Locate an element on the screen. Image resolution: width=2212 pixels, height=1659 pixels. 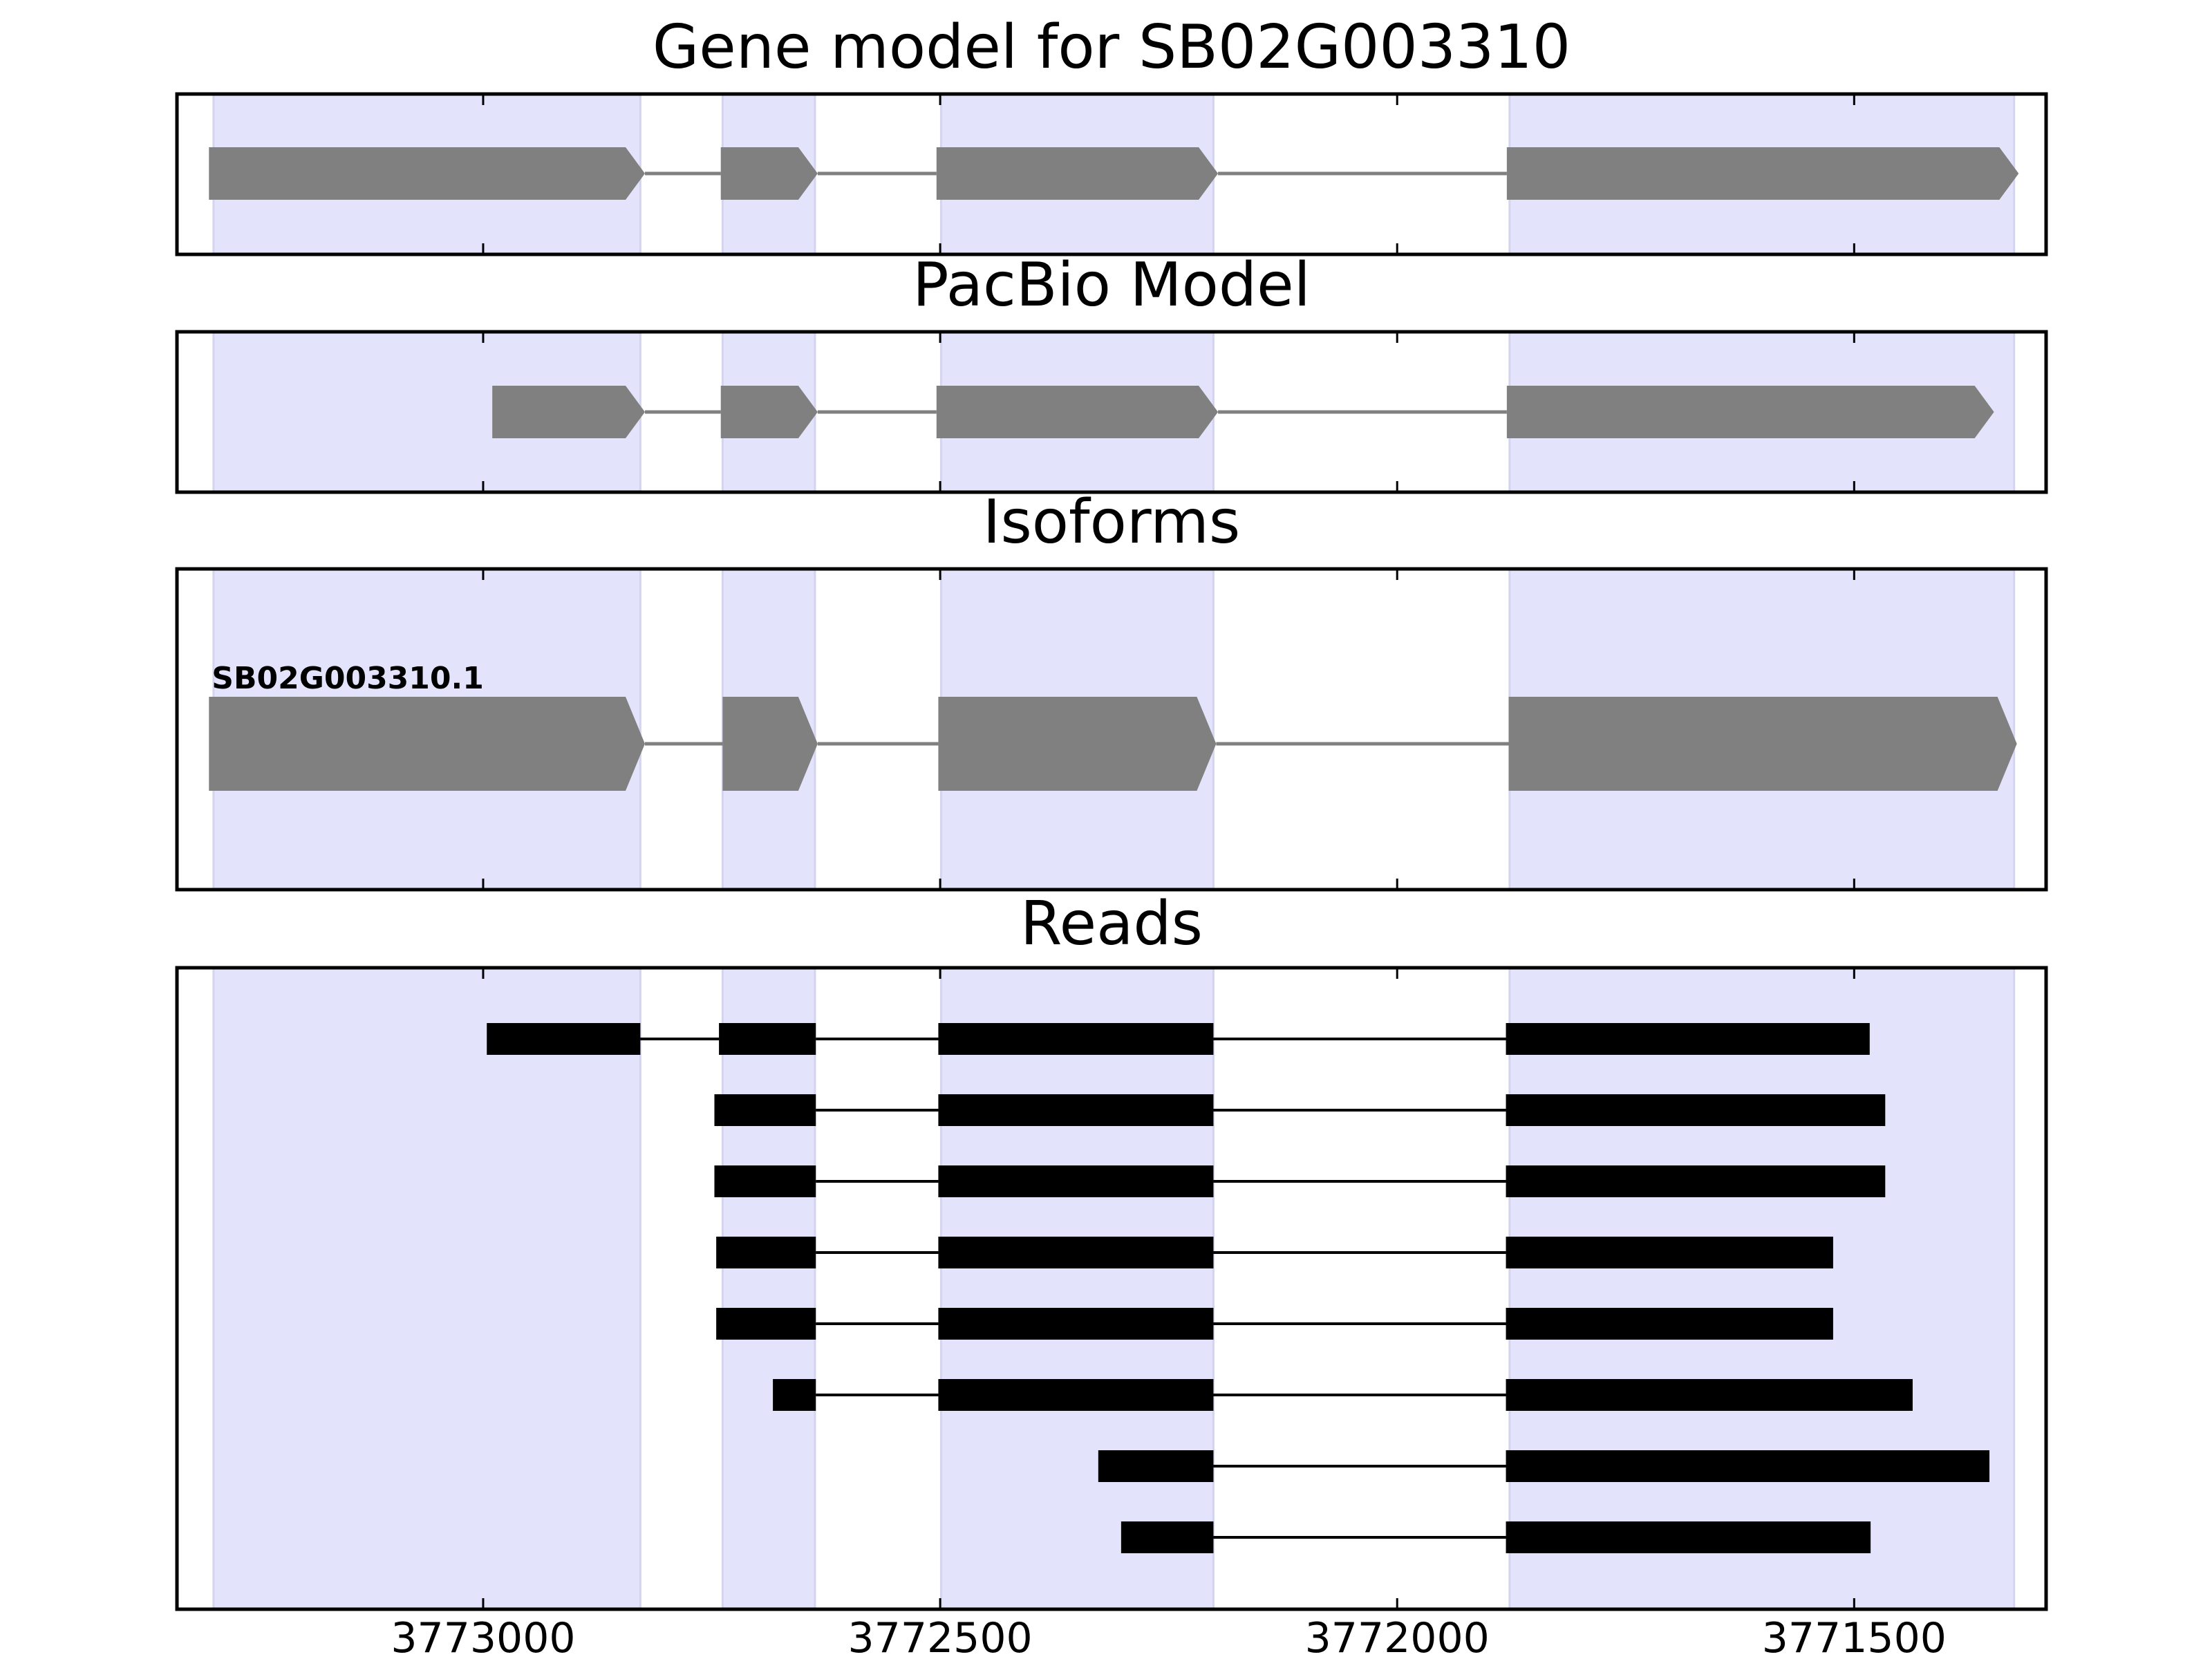
x-tick-label: 3773000 is located at coordinates (483, 1637).